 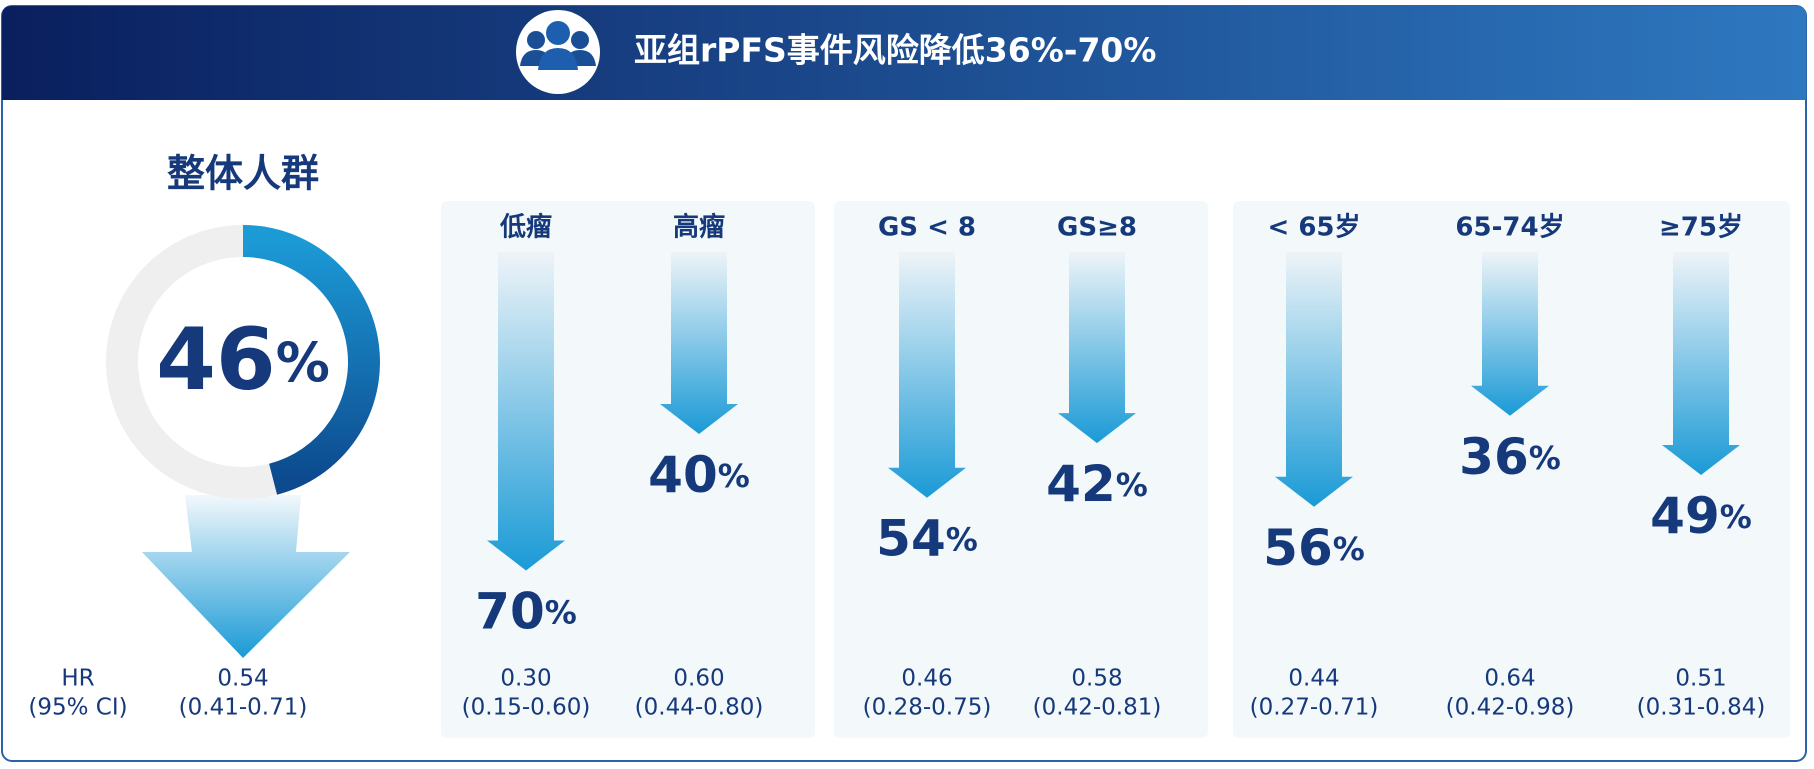 What do you see at coordinates (77, 679) in the screenshot?
I see `hr-label: HR` at bounding box center [77, 679].